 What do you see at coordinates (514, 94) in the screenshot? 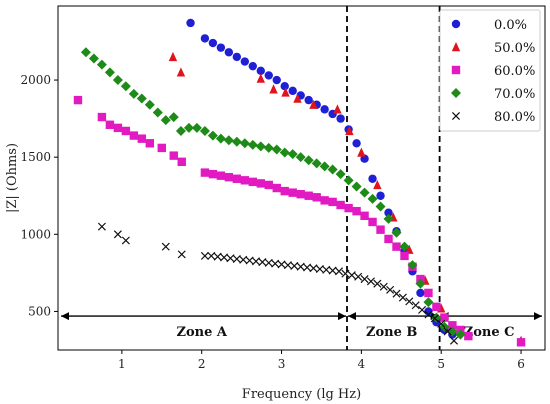
I see `legend-label: 70.0%` at bounding box center [514, 94].